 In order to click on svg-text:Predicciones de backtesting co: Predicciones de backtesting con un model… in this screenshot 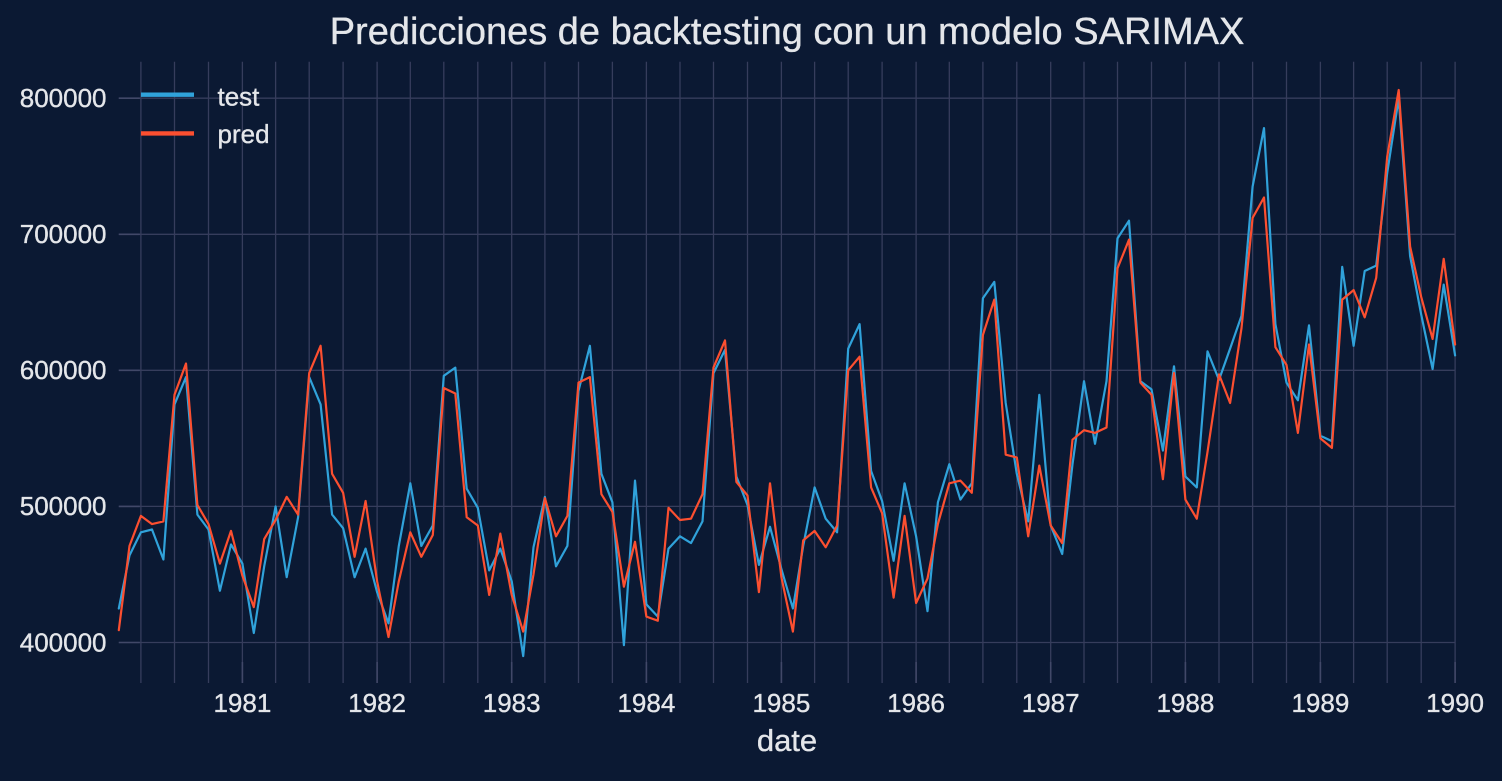, I will do `click(787, 32)`.